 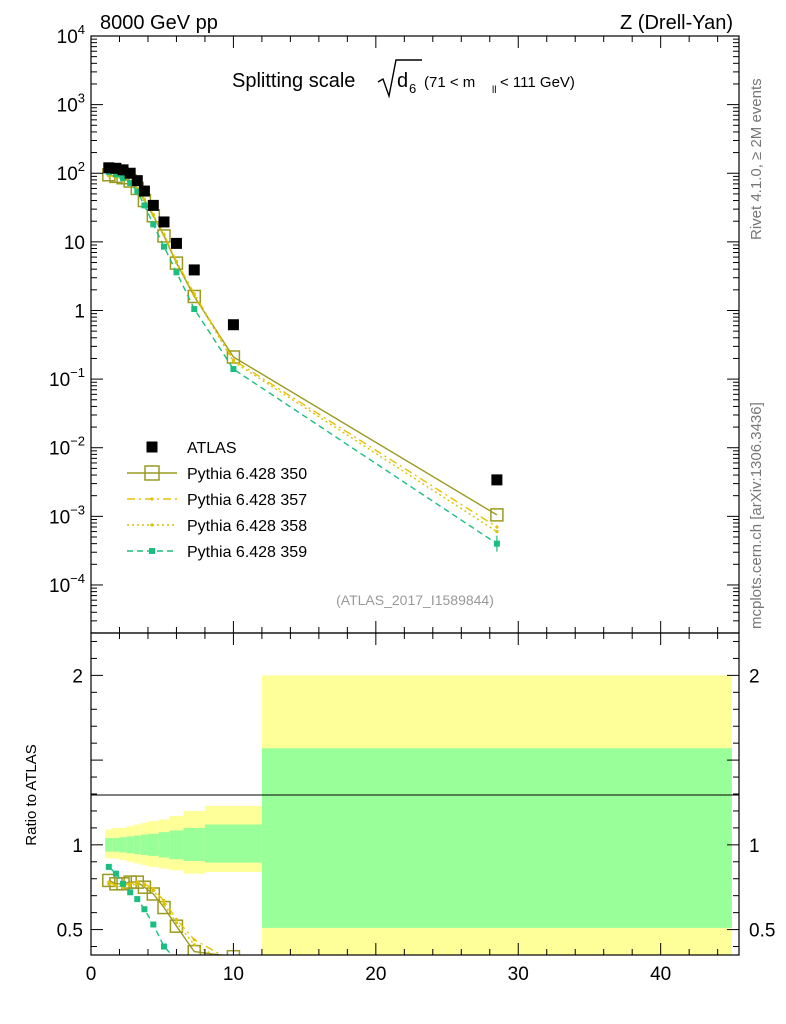 I want to click on header-right: Z (Drell-Yan), so click(x=676, y=23).